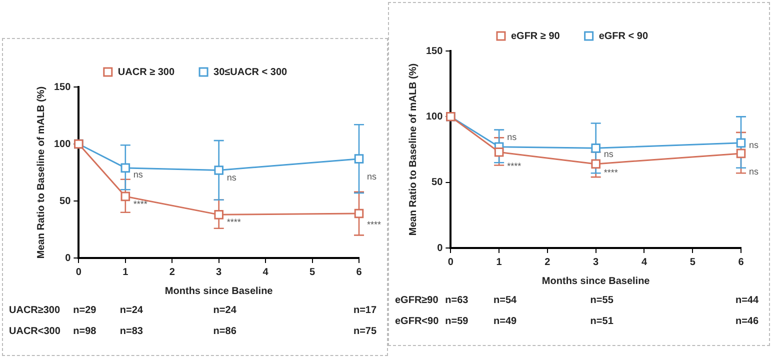  What do you see at coordinates (365, 331) in the screenshot?
I see `text: n=75` at bounding box center [365, 331].